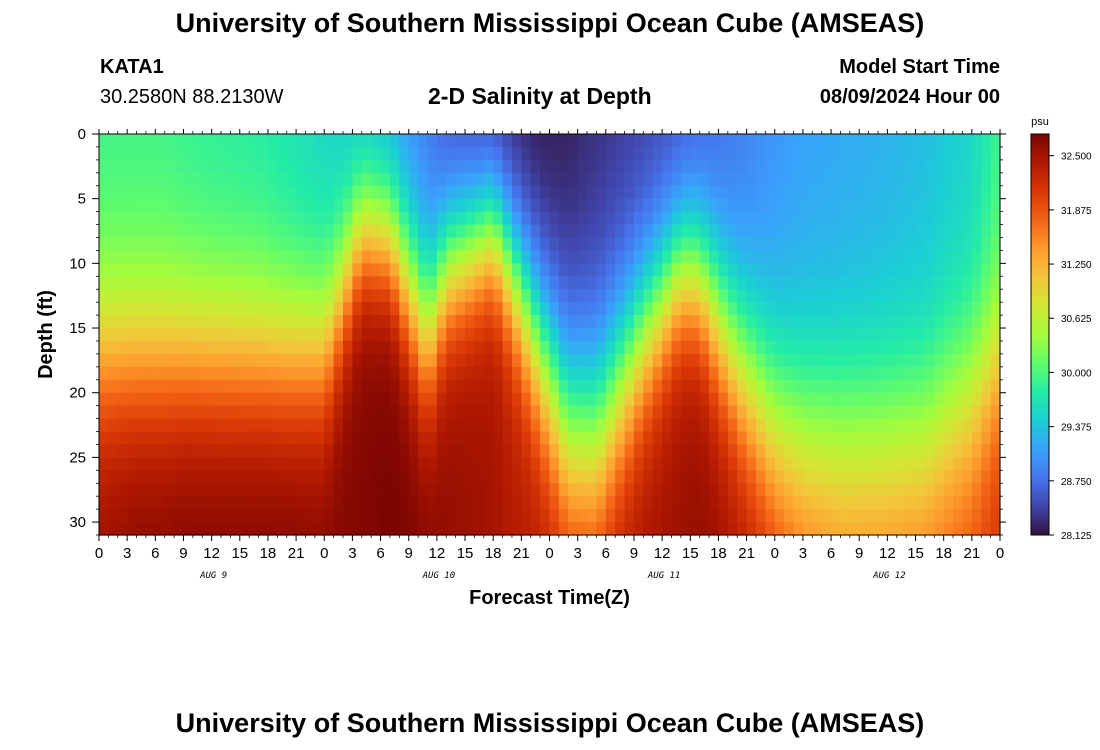 The width and height of the screenshot is (1100, 750). Describe the element at coordinates (352, 553) in the screenshot. I see `x-tick-label: 3` at that location.